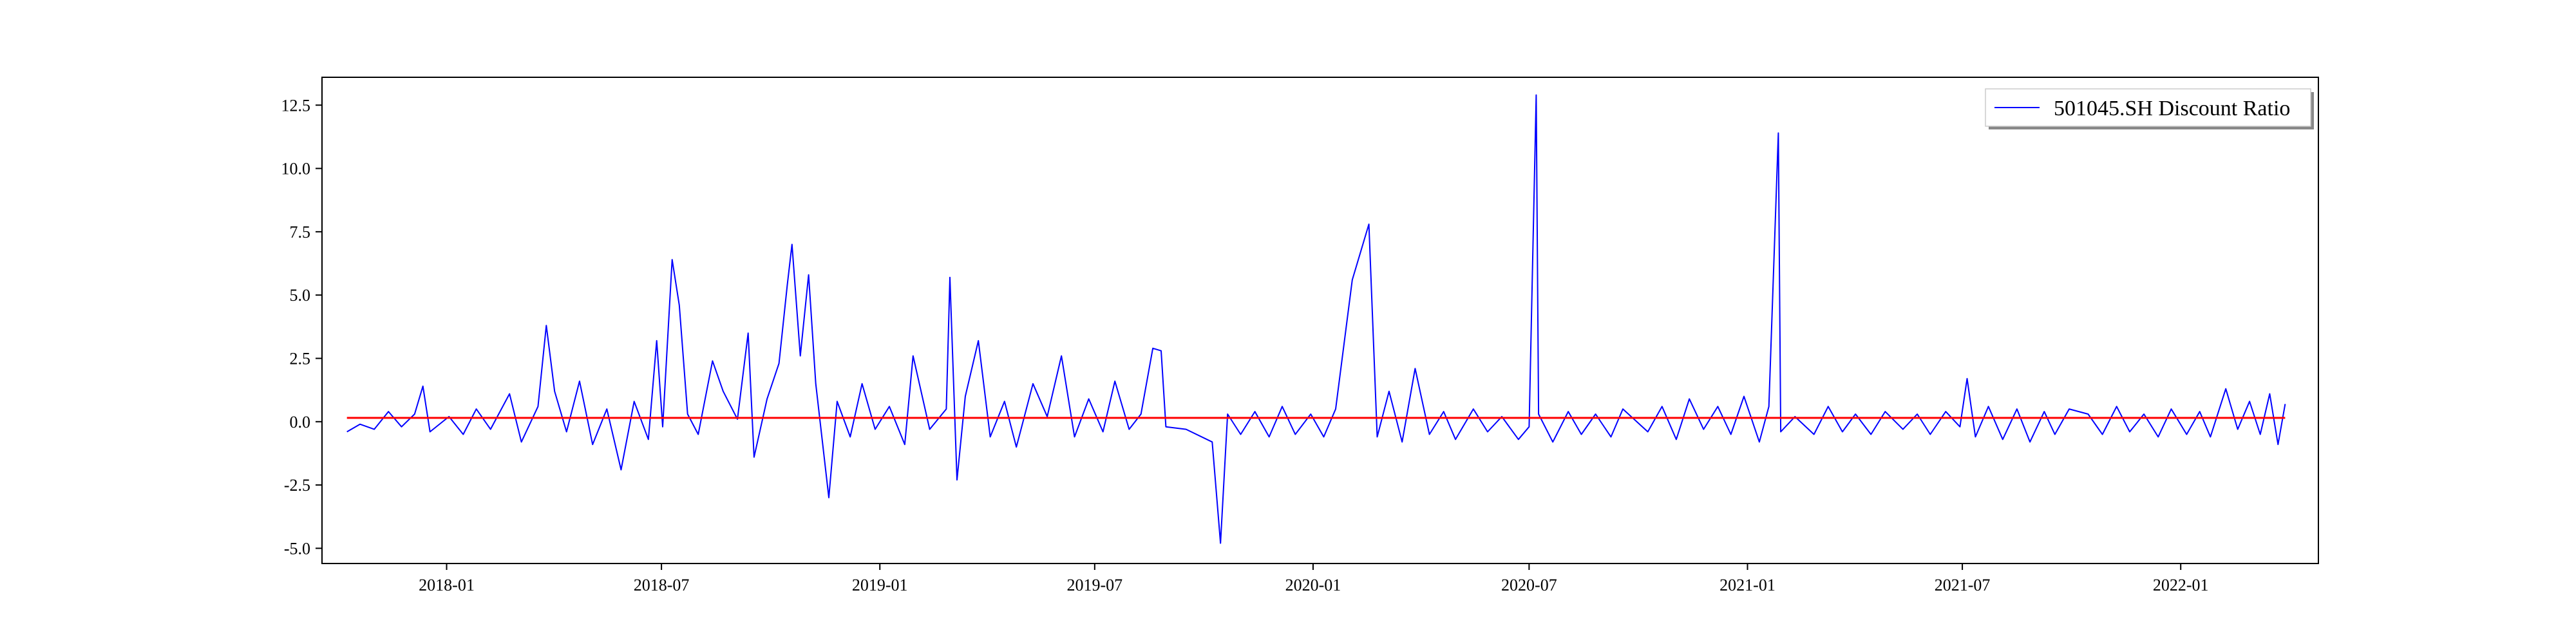 The width and height of the screenshot is (2576, 644). Describe the element at coordinates (880, 585) in the screenshot. I see `x-tick-label: 2019-01` at that location.